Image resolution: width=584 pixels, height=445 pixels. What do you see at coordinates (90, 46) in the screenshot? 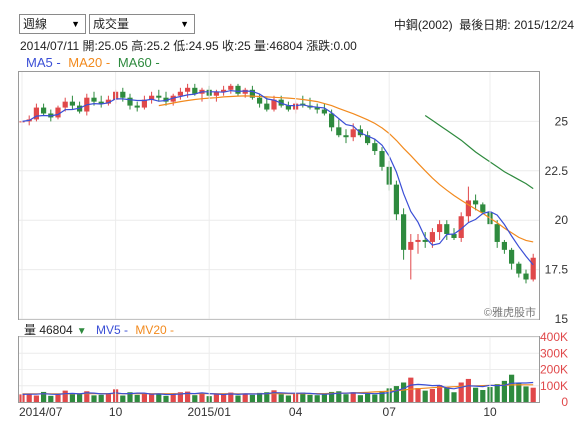
I see `open-label: 開:` at bounding box center [90, 46].